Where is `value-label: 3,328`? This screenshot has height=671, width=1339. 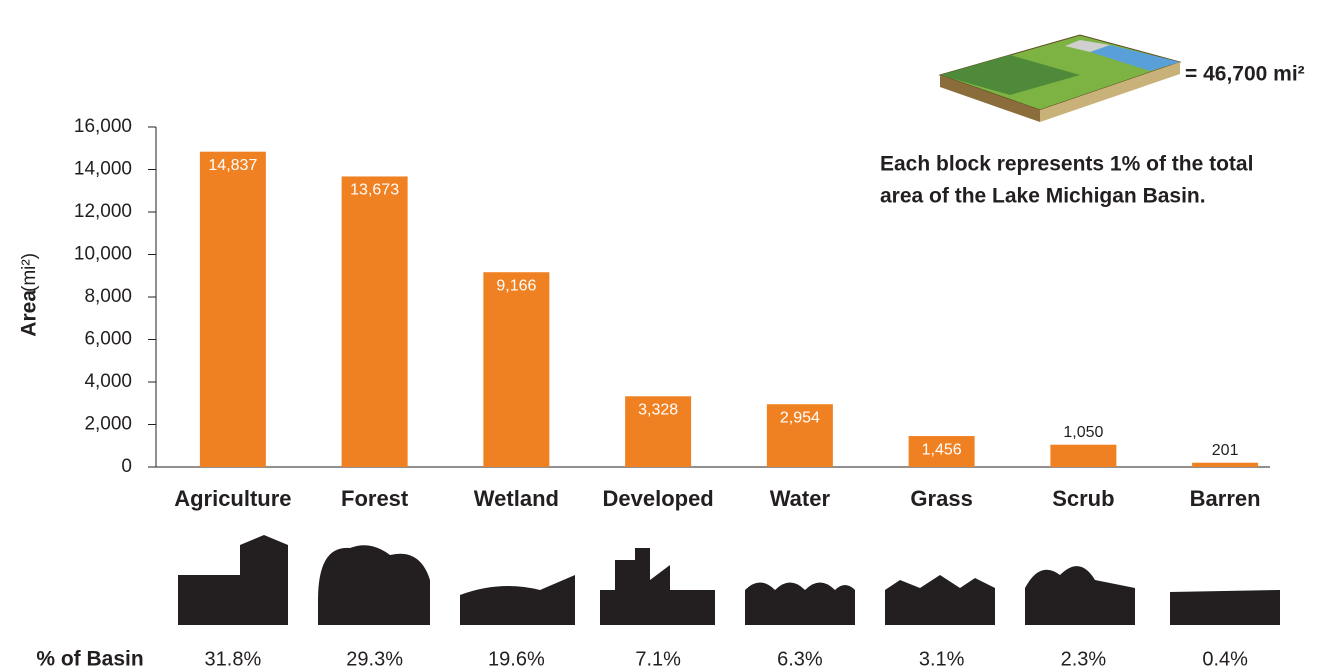
value-label: 3,328 is located at coordinates (658, 409).